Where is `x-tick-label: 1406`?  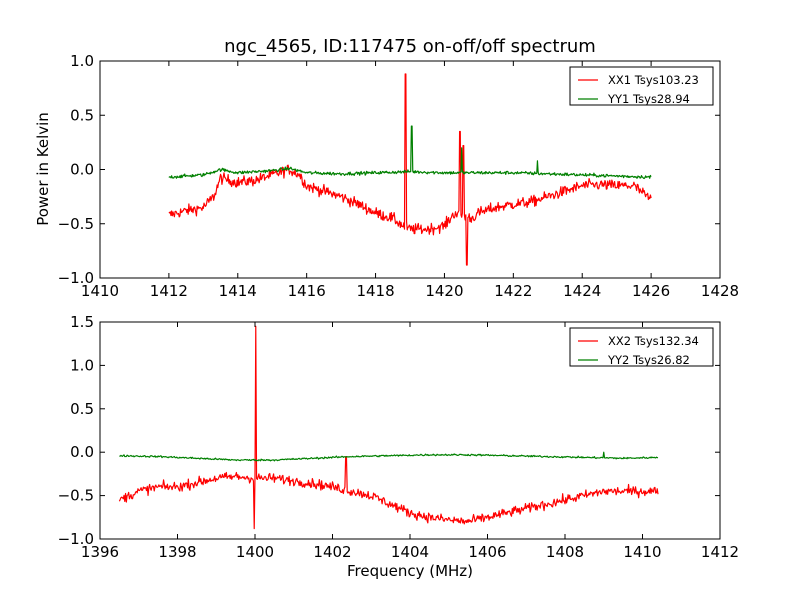 x-tick-label: 1406 is located at coordinates (487, 552).